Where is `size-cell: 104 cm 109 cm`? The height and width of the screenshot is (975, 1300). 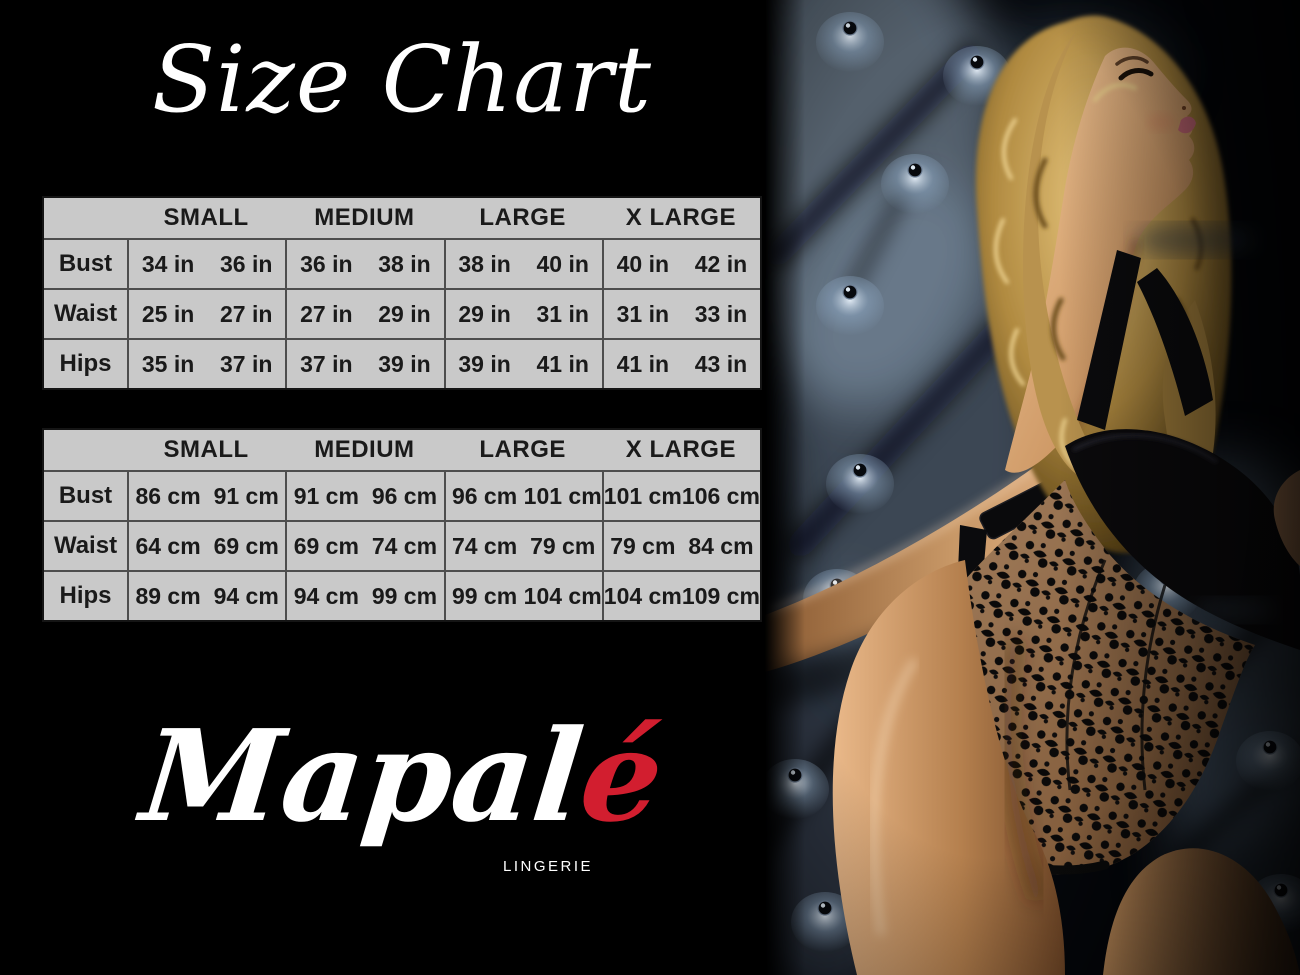
size-cell: 104 cm 109 cm is located at coordinates (680, 596).